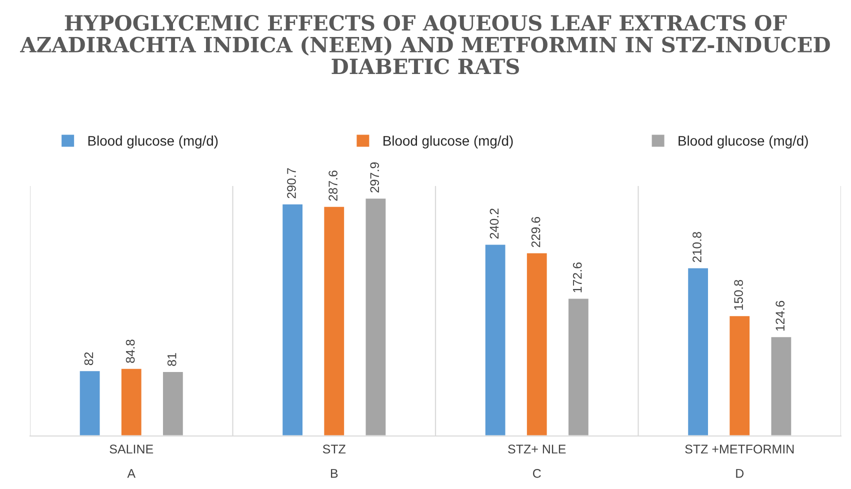  I want to click on category-label: STZ+ NLE C, so click(537, 461).